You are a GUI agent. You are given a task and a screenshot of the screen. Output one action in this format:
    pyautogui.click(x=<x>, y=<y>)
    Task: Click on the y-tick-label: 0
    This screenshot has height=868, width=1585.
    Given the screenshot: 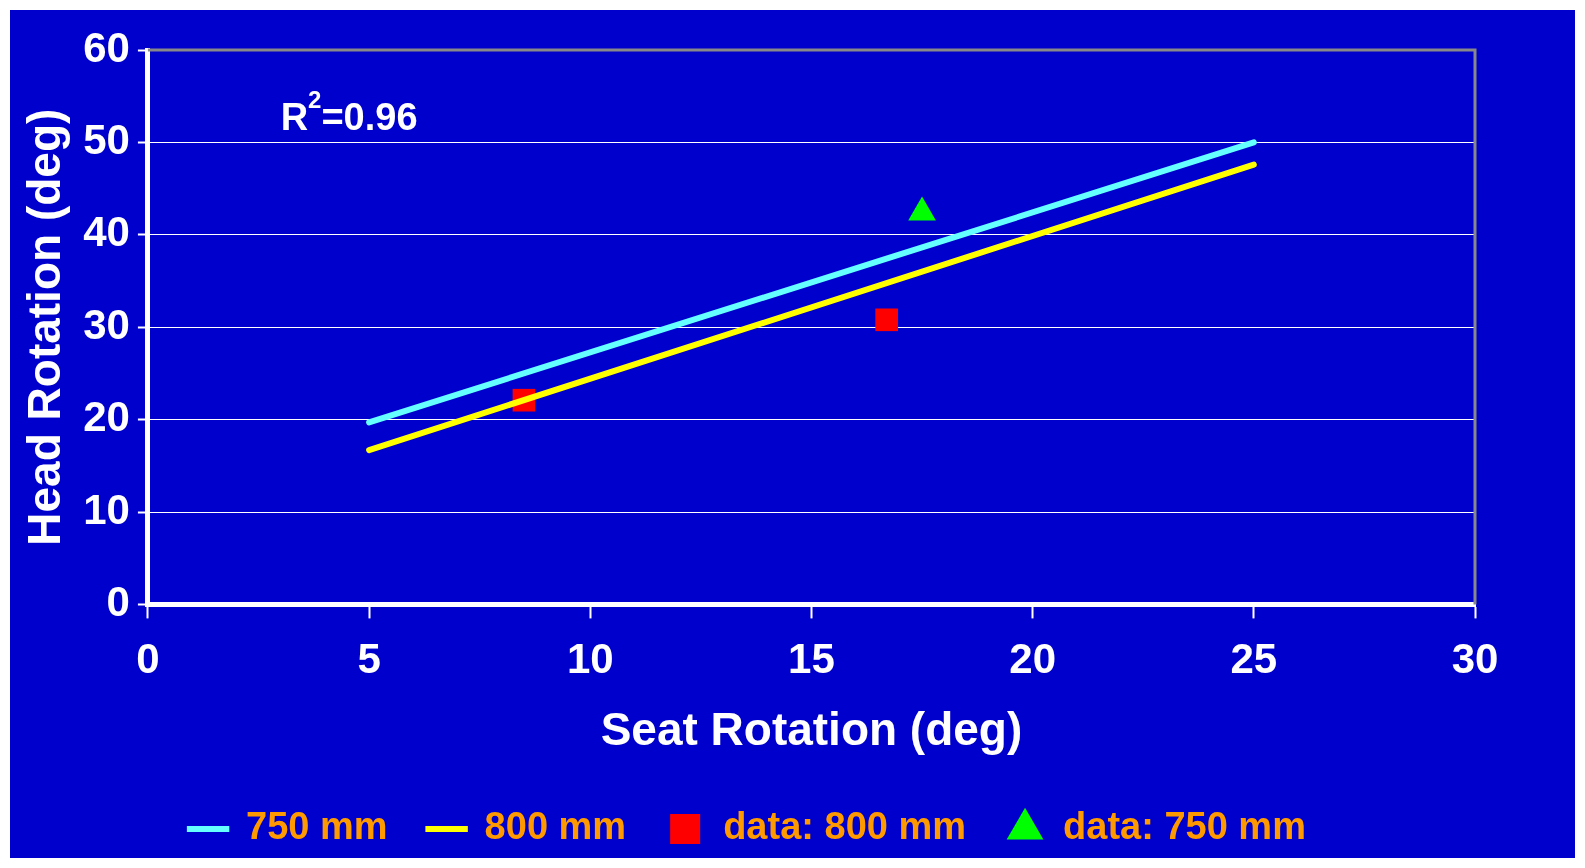 What is the action you would take?
    pyautogui.click(x=118, y=601)
    